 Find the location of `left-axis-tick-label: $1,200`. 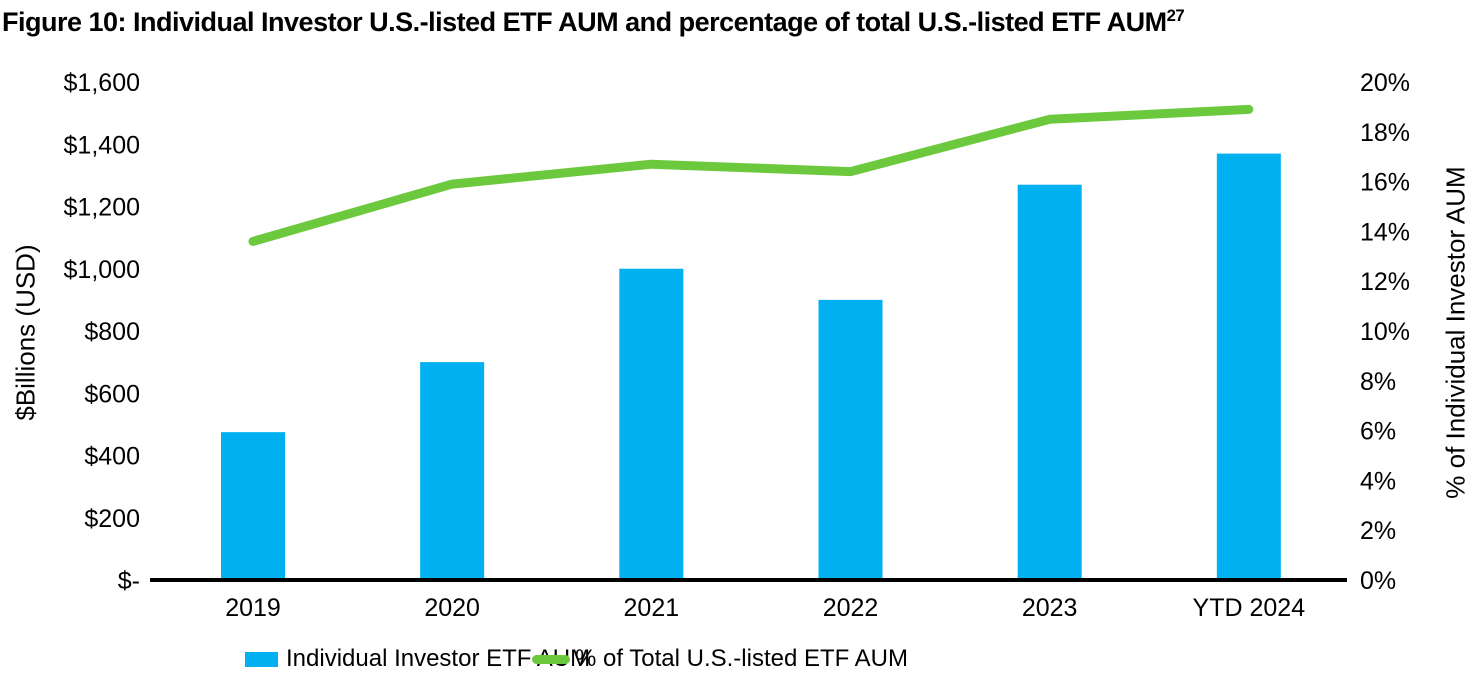

left-axis-tick-label: $1,200 is located at coordinates (102, 208).